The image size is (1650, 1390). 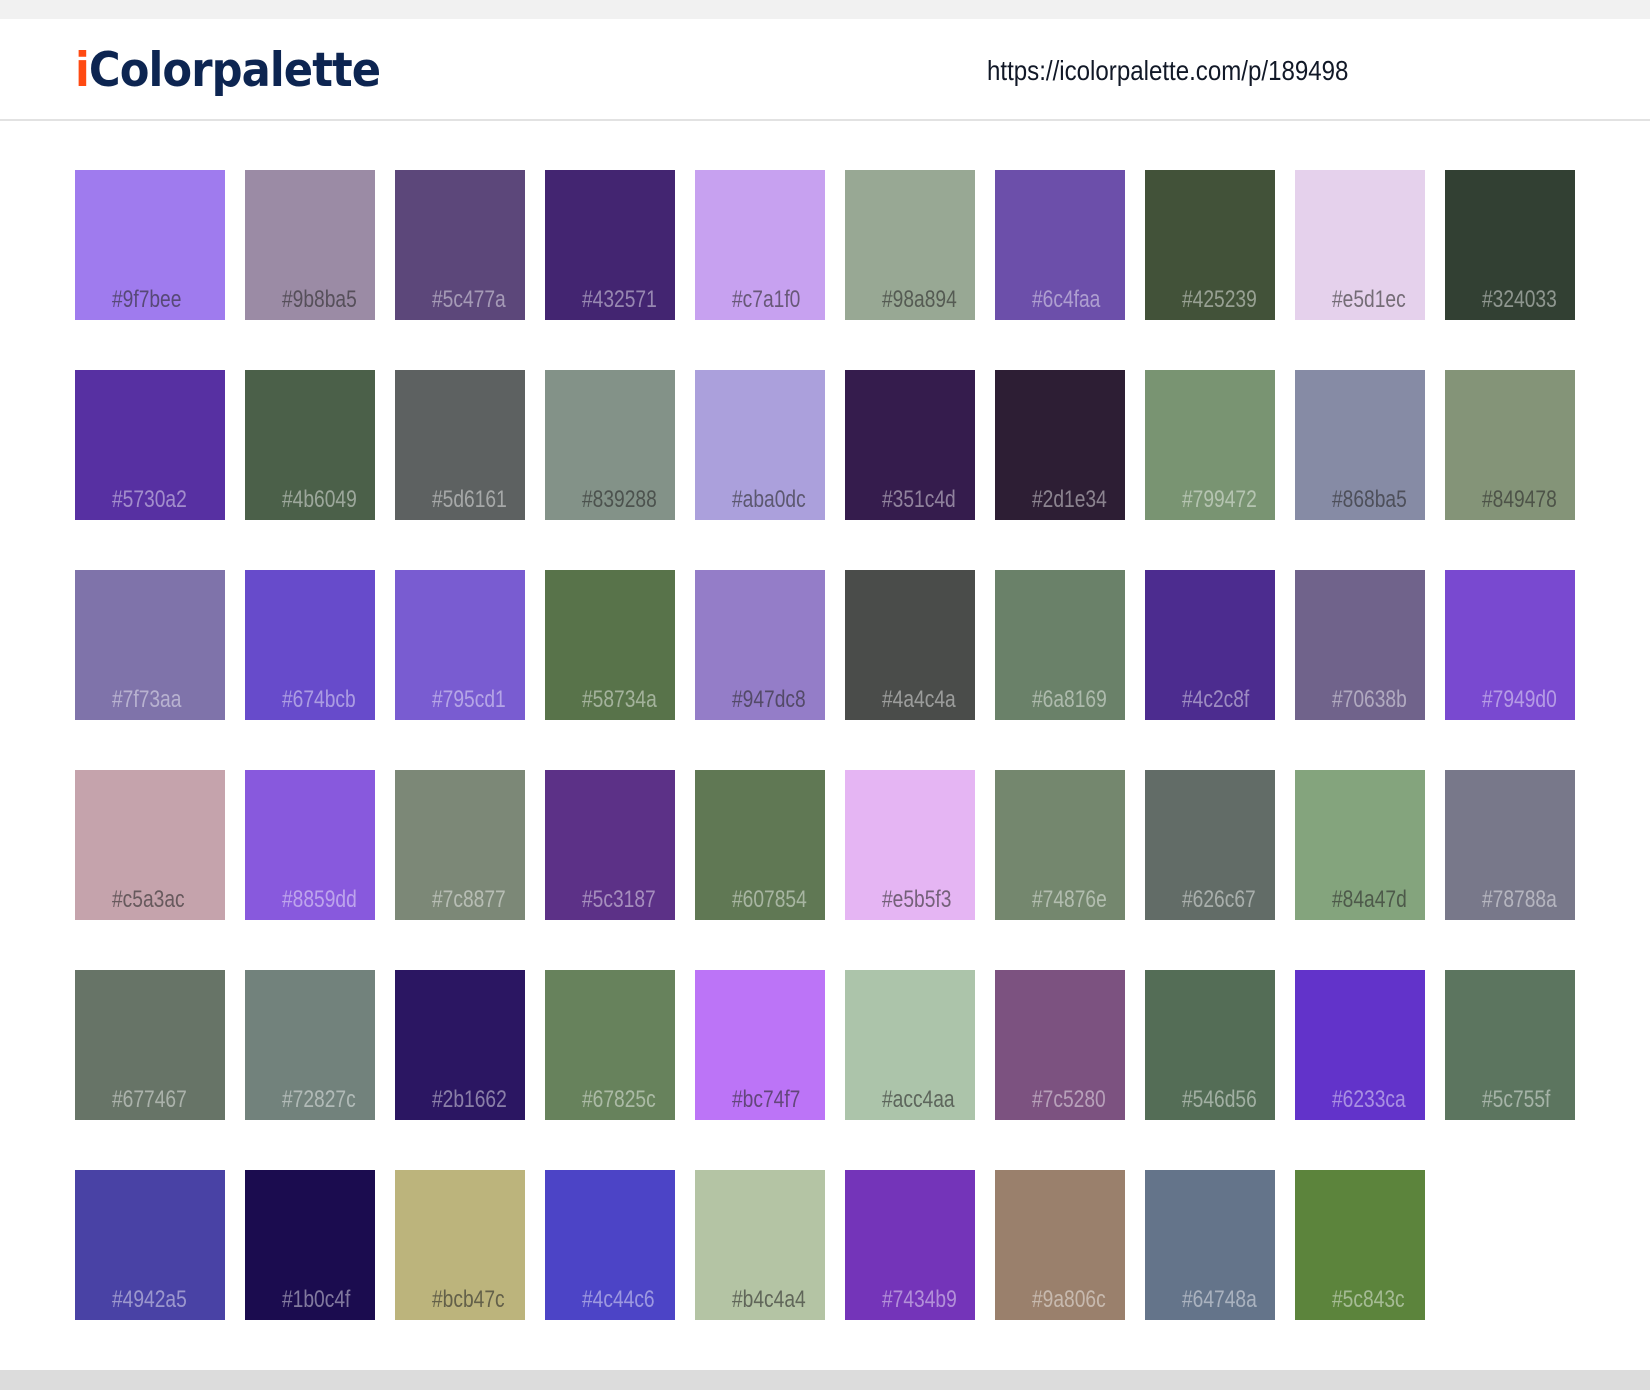 What do you see at coordinates (769, 899) in the screenshot?
I see `swatch-hex-label: #607854` at bounding box center [769, 899].